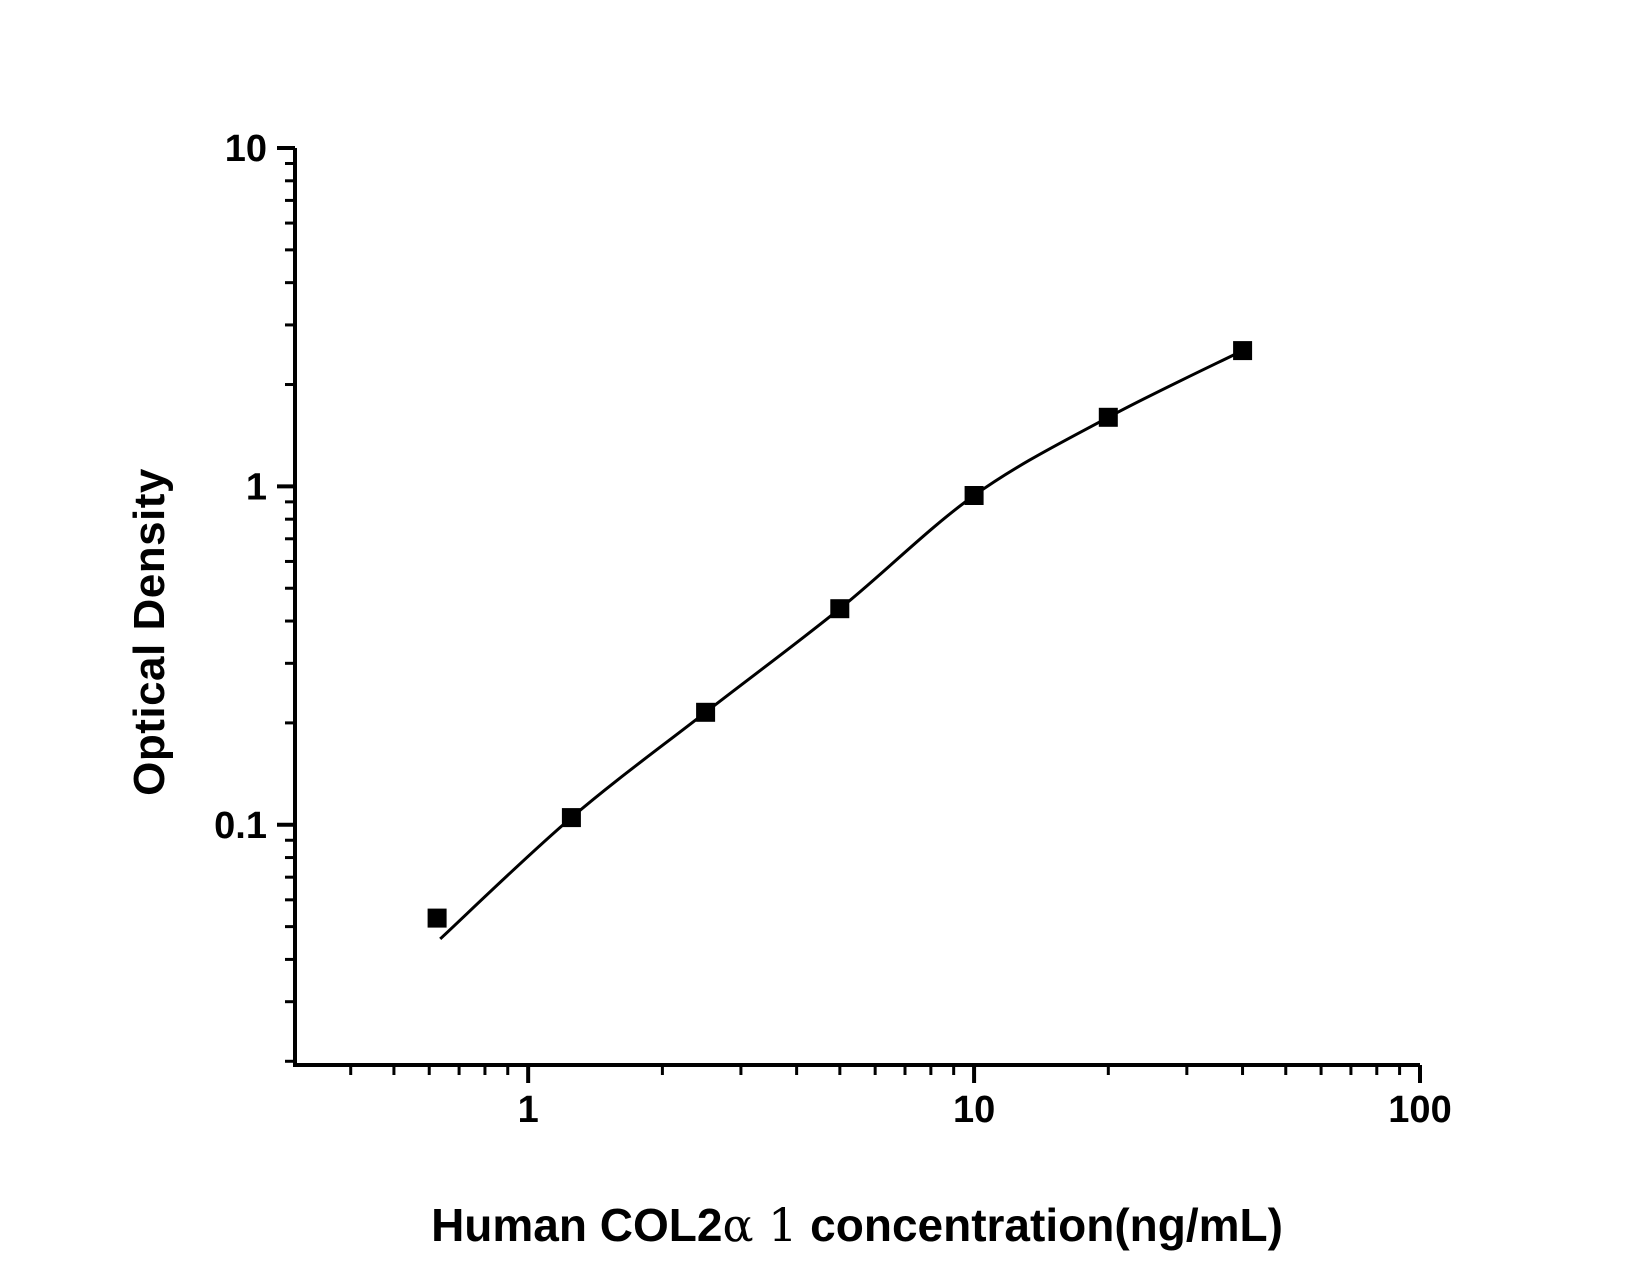  What do you see at coordinates (577, 1225) in the screenshot?
I see `x-axis-title-prefix: Human COL2` at bounding box center [577, 1225].